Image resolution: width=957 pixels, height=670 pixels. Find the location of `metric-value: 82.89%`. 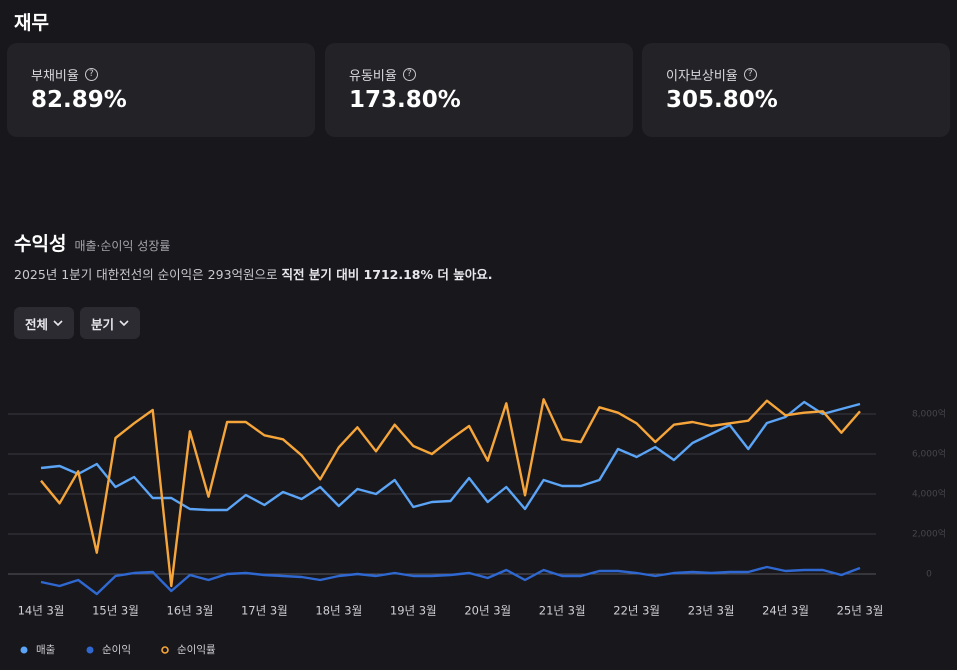

metric-value: 82.89% is located at coordinates (79, 100).